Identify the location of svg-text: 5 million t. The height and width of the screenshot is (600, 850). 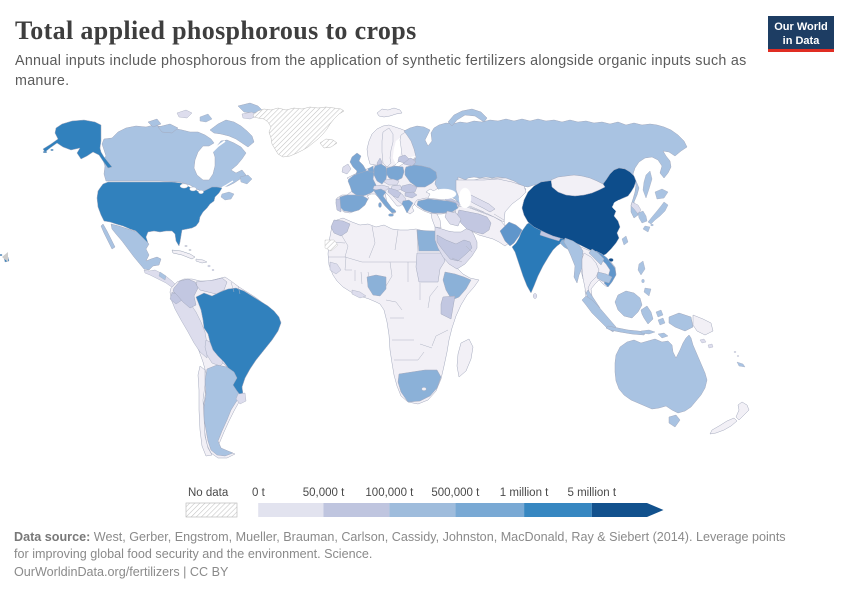
(592, 493).